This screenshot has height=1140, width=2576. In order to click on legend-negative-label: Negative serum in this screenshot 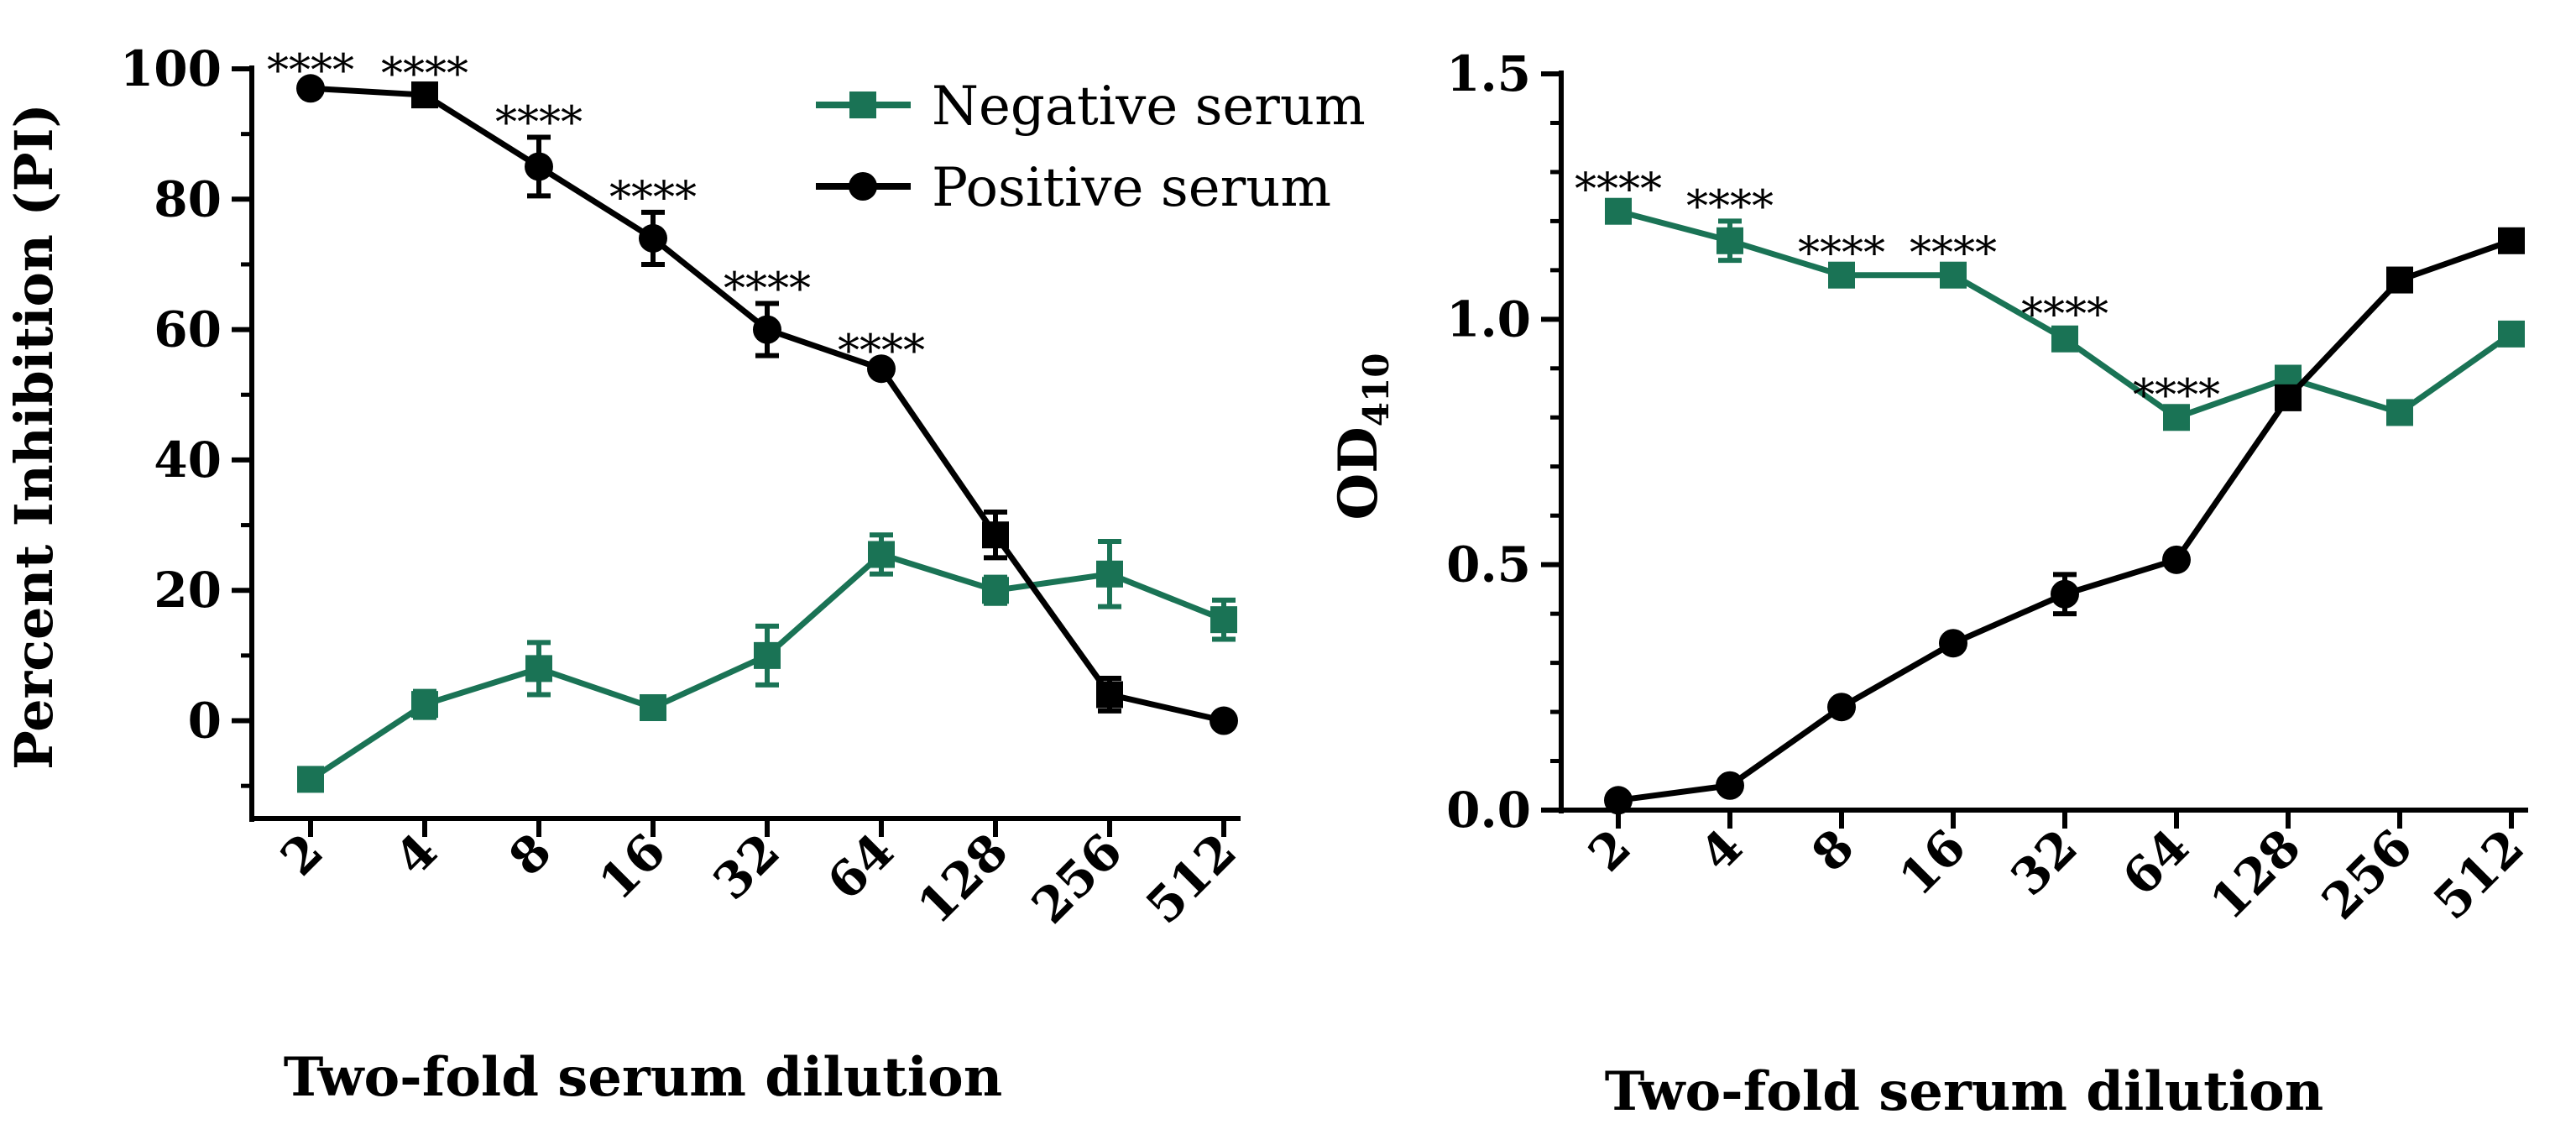, I will do `click(1149, 107)`.